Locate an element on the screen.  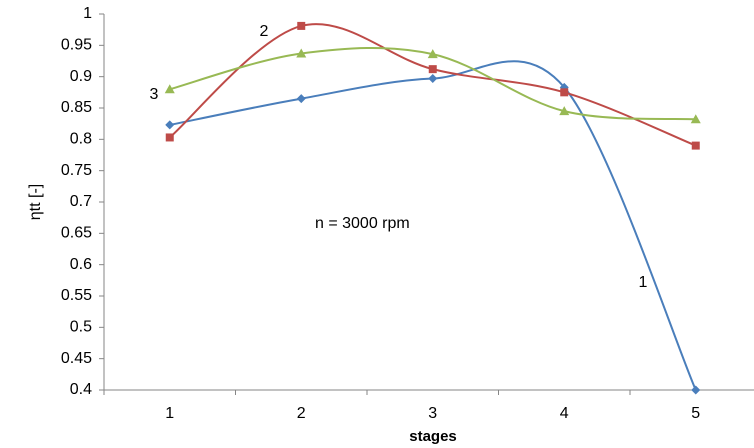
y-tick-label: 0.85 is located at coordinates (76, 107).